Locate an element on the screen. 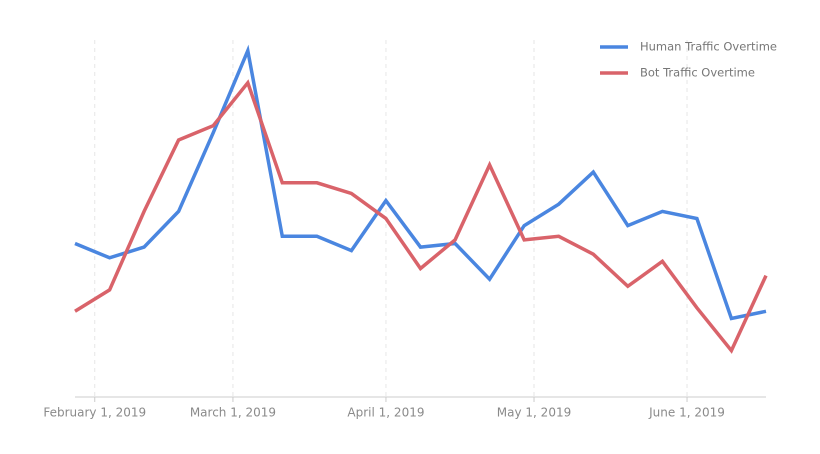 Image resolution: width=820 pixels, height=454 pixels. x-tick-label: June 1, 2019 is located at coordinates (686, 413).